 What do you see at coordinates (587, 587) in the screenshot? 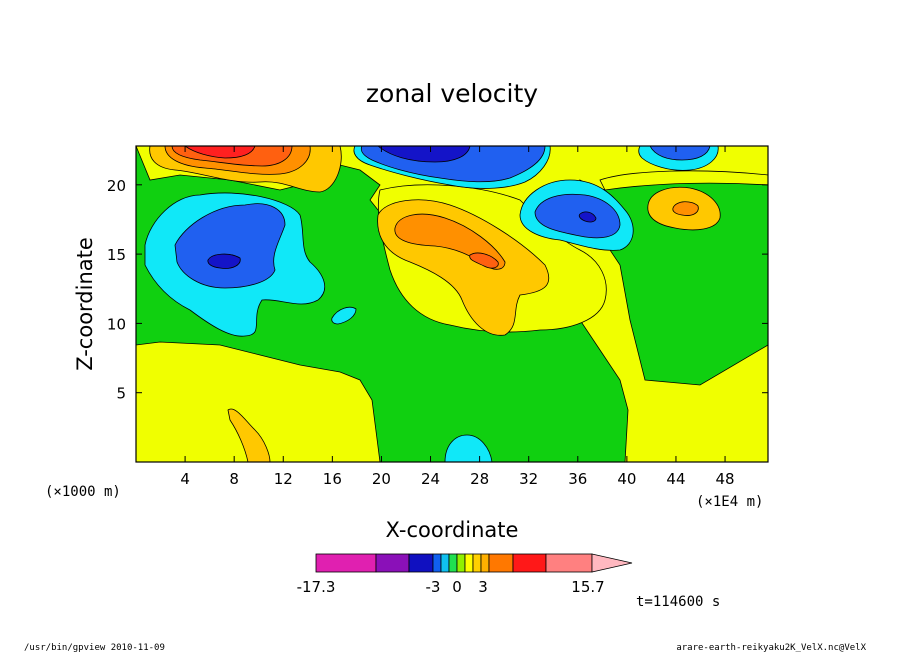
I see `colorbar-tick-label: 15.7` at bounding box center [587, 587].